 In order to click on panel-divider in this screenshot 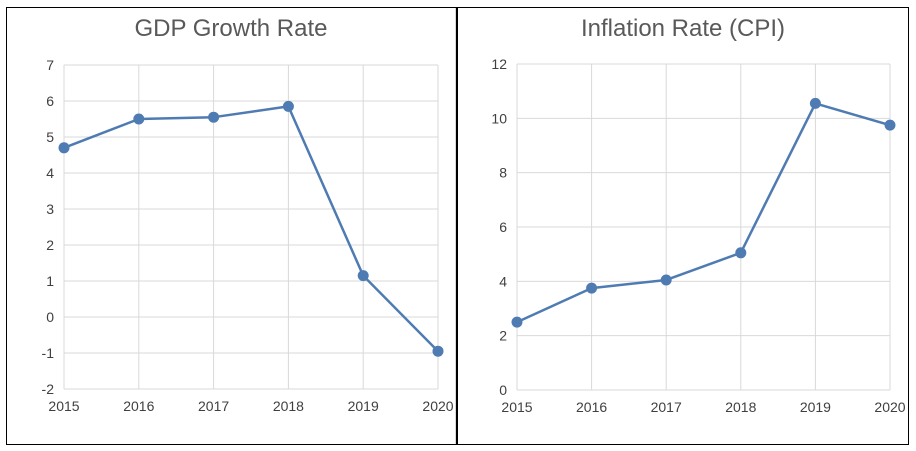, I will do `click(457, 226)`.